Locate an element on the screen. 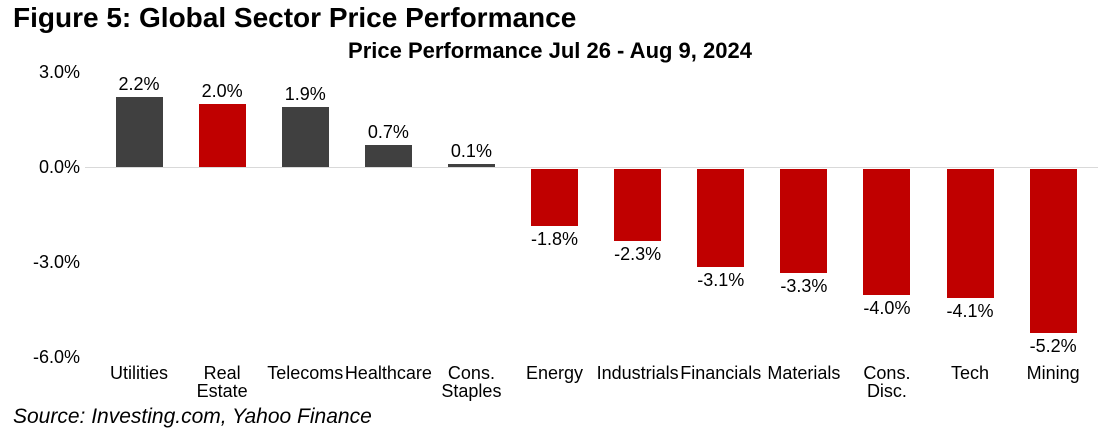 Image resolution: width=1100 pixels, height=445 pixels. bar-mining is located at coordinates (1053, 251).